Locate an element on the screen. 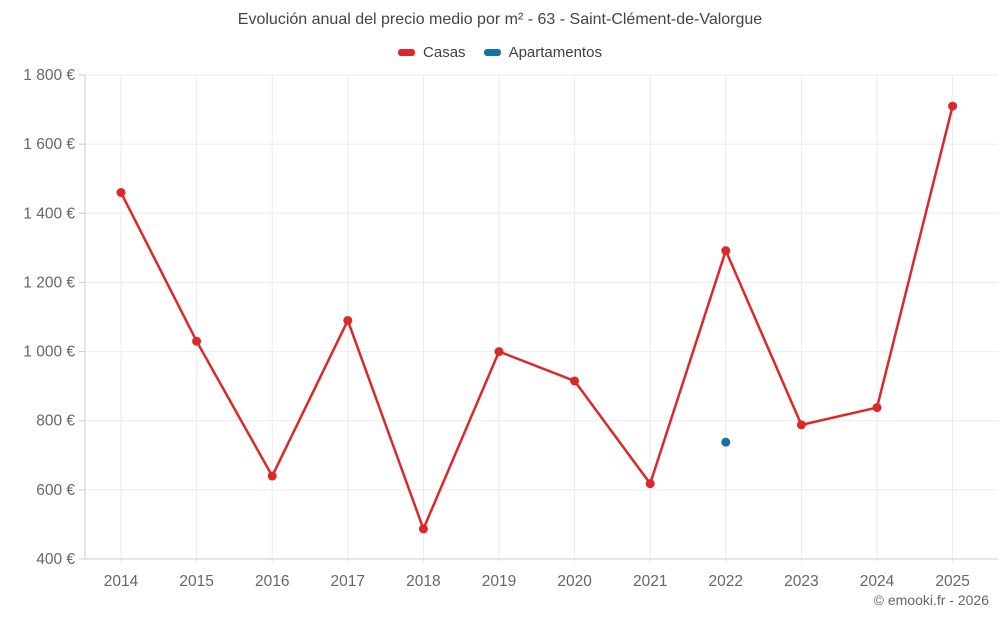 Image resolution: width=1000 pixels, height=625 pixels. casas-point-2022 is located at coordinates (726, 251).